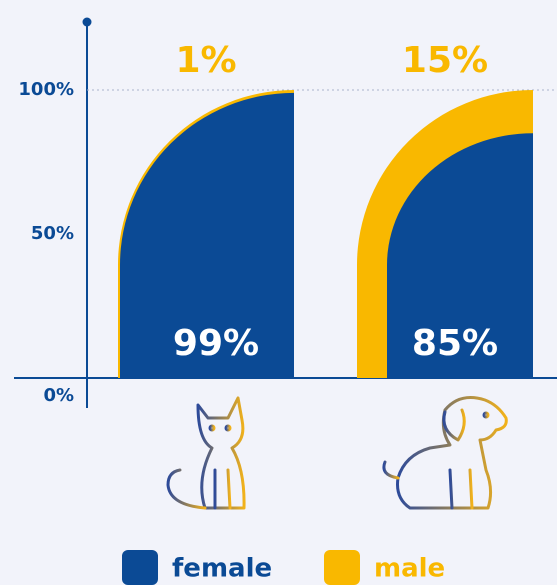 This screenshot has height=585, width=557. What do you see at coordinates (205, 60) in the screenshot?
I see `data-label: 1%` at bounding box center [205, 60].